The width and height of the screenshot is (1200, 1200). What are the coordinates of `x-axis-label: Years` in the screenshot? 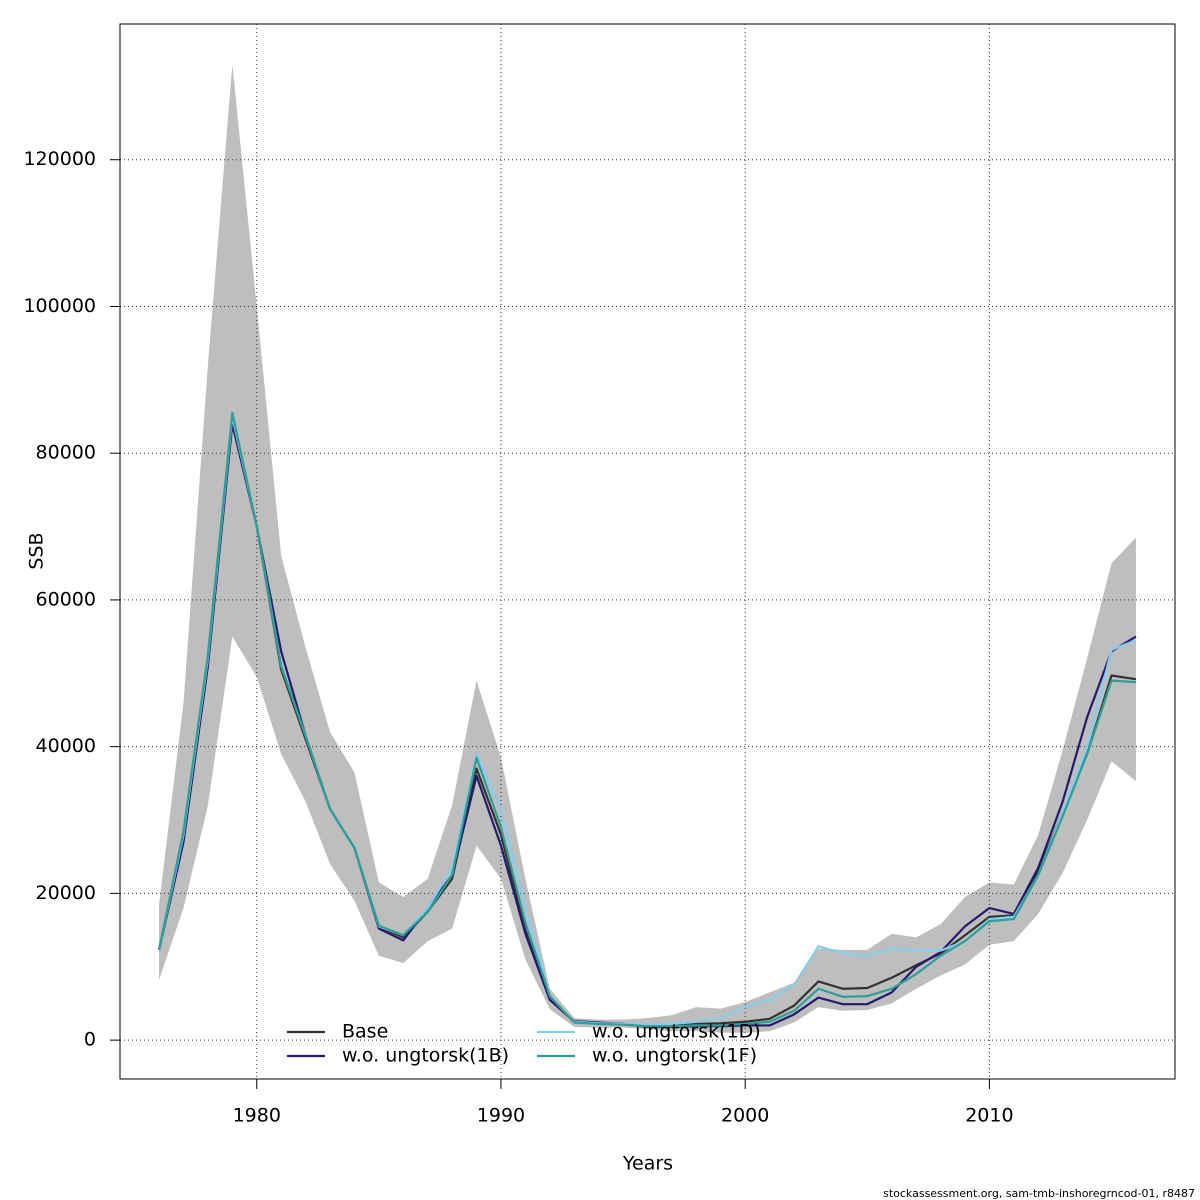 It's located at (647, 1164).